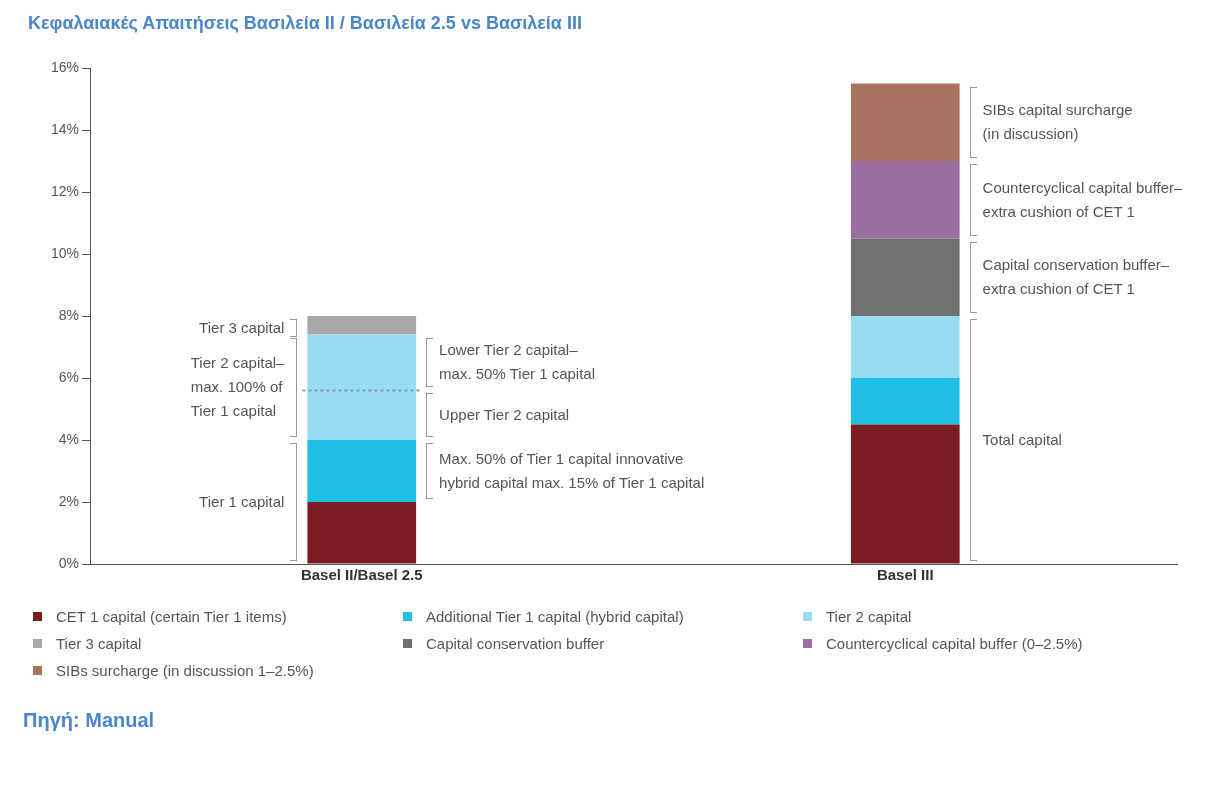 This screenshot has width=1205, height=794. I want to click on y-tick-label: 8%, so click(69, 314).